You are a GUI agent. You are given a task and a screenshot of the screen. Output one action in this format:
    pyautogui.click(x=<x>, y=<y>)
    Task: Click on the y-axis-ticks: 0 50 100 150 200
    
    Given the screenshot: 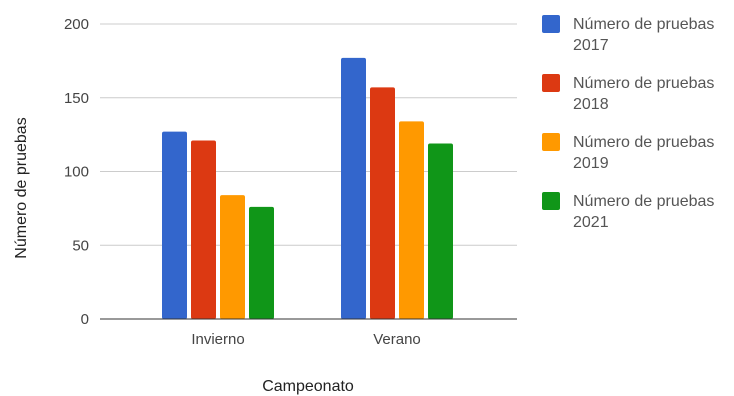 What is the action you would take?
    pyautogui.click(x=76, y=172)
    